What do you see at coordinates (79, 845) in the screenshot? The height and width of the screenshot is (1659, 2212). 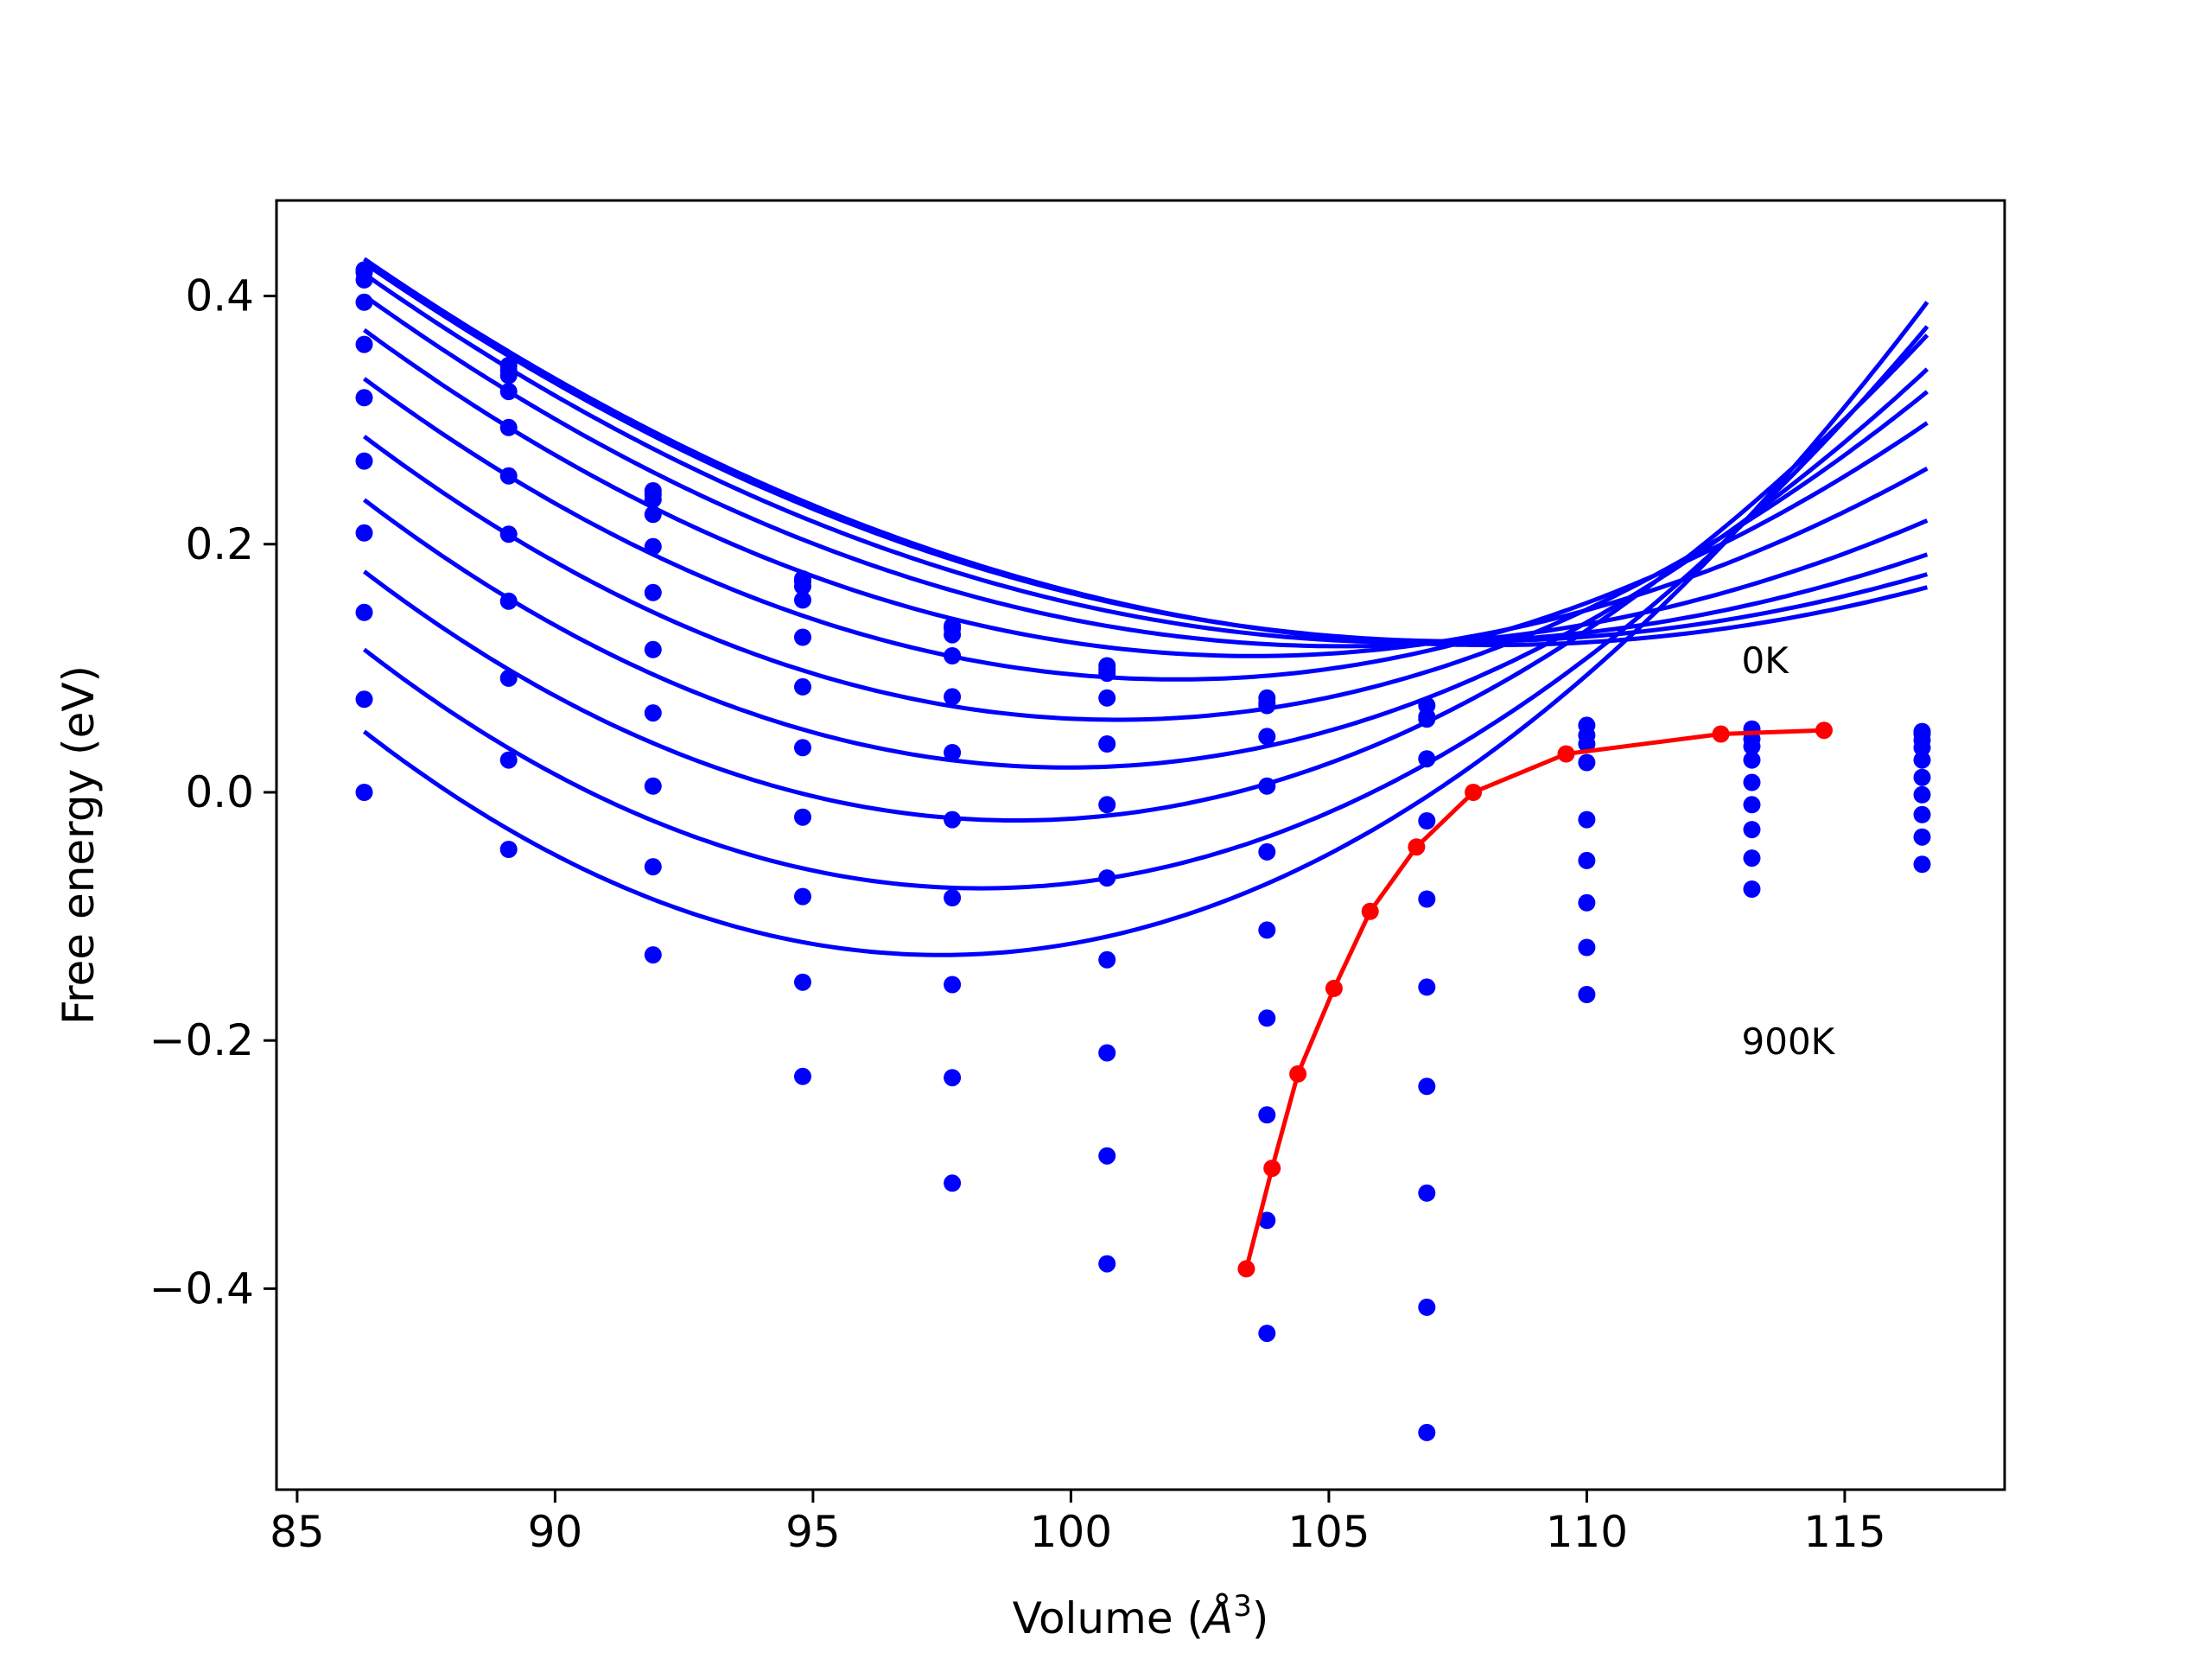 I see `y-axis-label: Free energy (eV)` at bounding box center [79, 845].